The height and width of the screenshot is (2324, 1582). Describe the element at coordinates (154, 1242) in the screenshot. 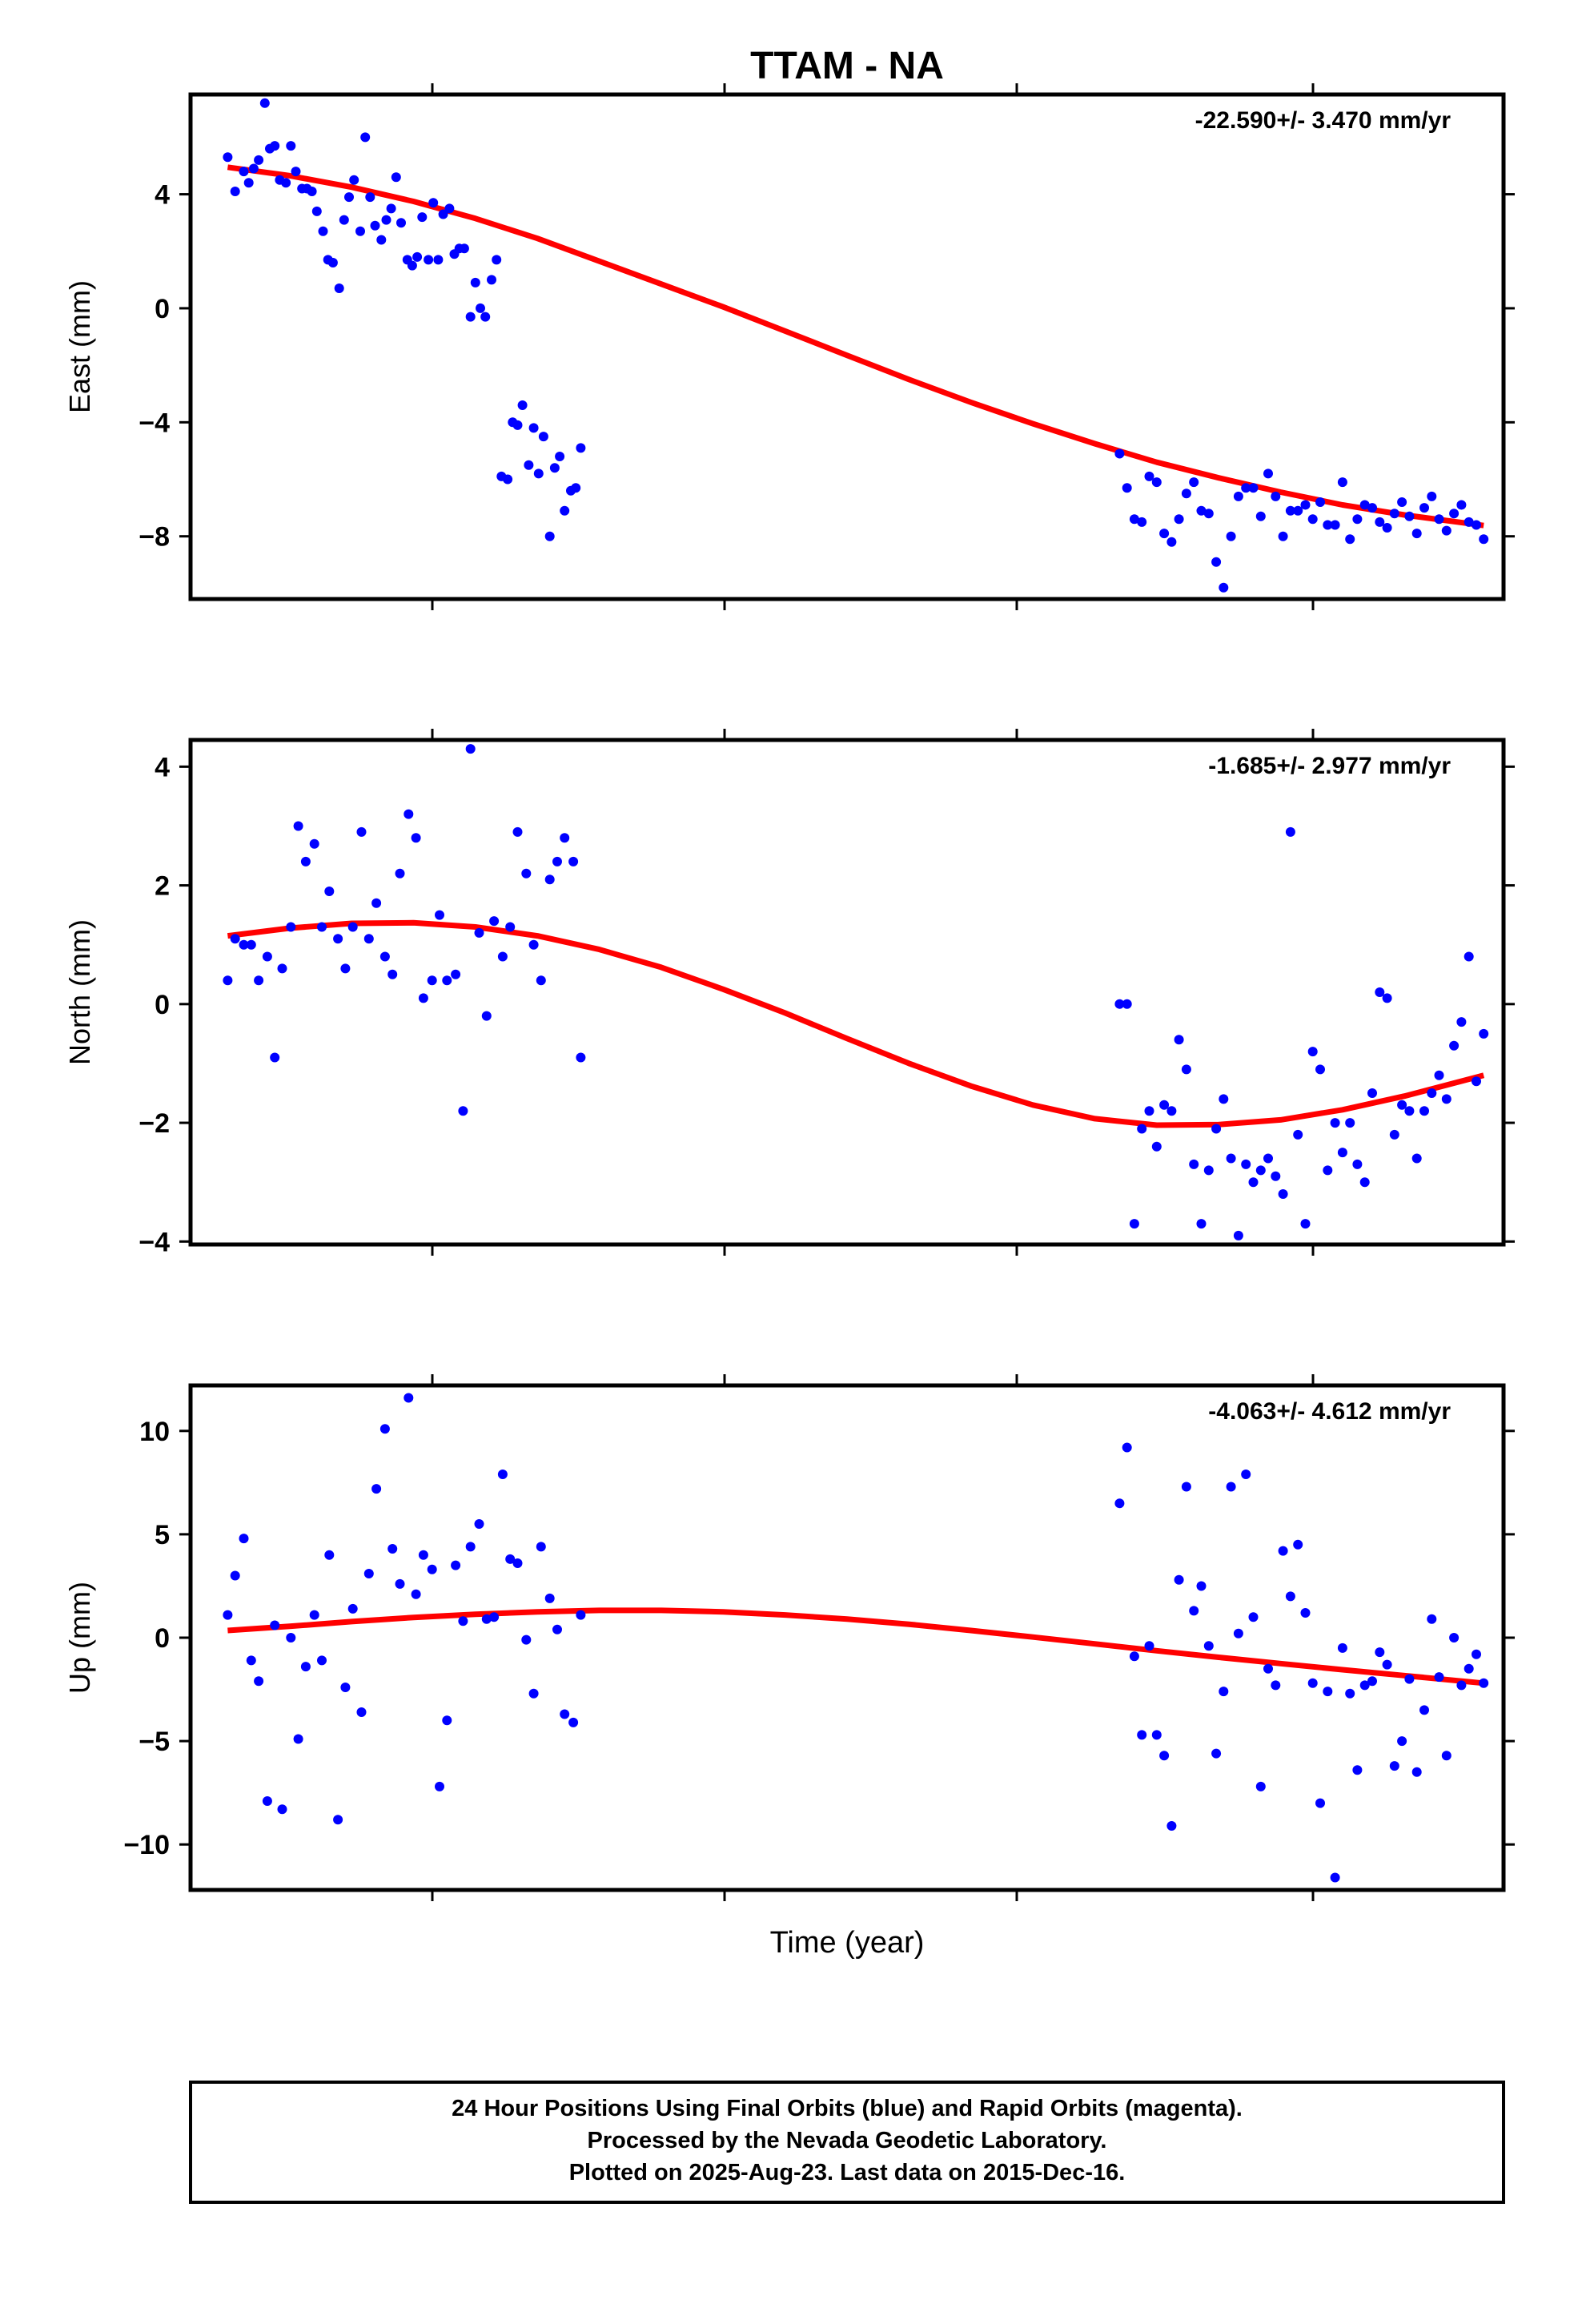

I see `north-y-tick-label: −4` at that location.